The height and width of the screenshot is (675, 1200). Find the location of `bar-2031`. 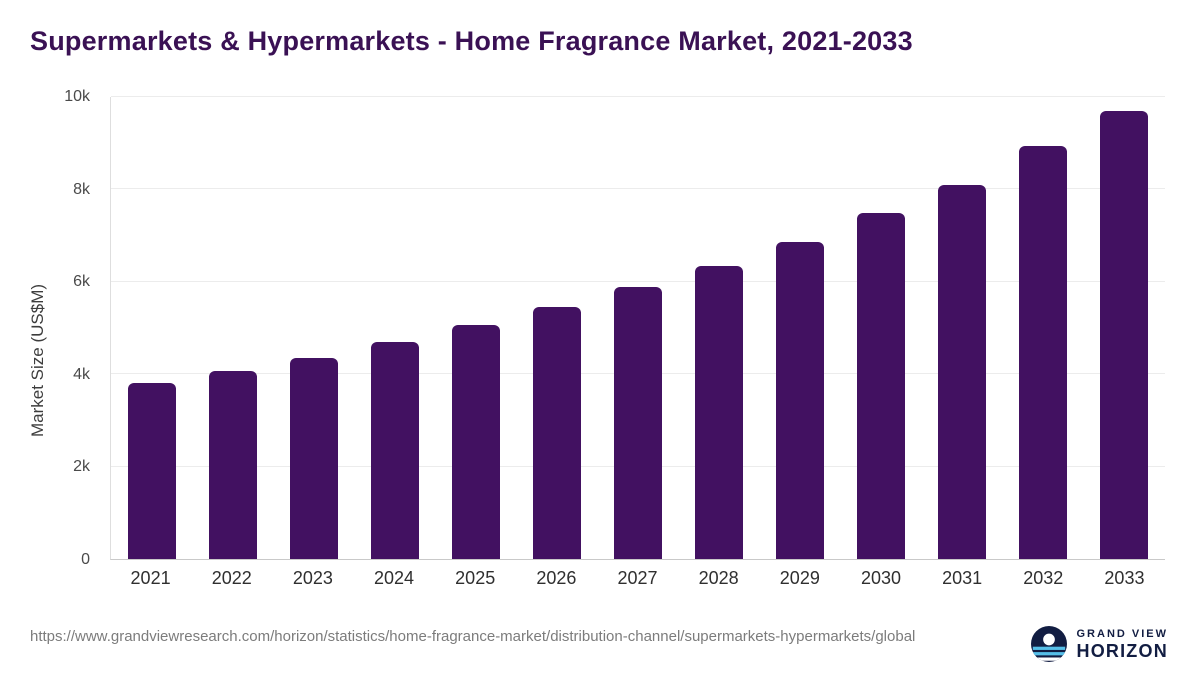

bar-2031 is located at coordinates (962, 372).